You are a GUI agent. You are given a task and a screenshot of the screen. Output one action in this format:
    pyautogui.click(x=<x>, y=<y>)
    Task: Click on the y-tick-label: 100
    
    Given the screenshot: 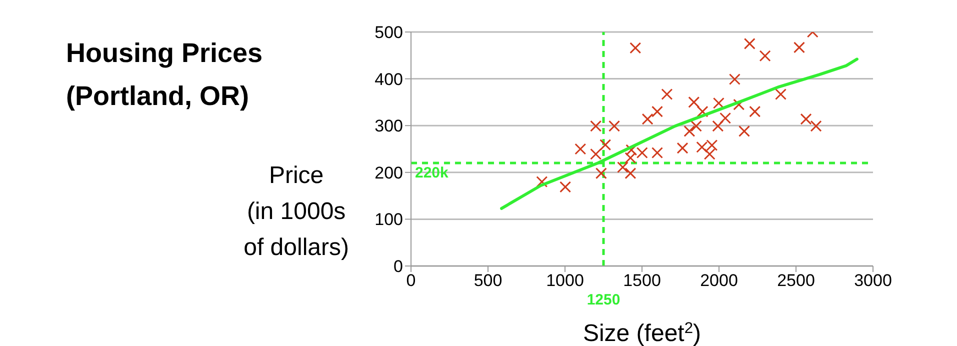 What is the action you would take?
    pyautogui.click(x=388, y=220)
    